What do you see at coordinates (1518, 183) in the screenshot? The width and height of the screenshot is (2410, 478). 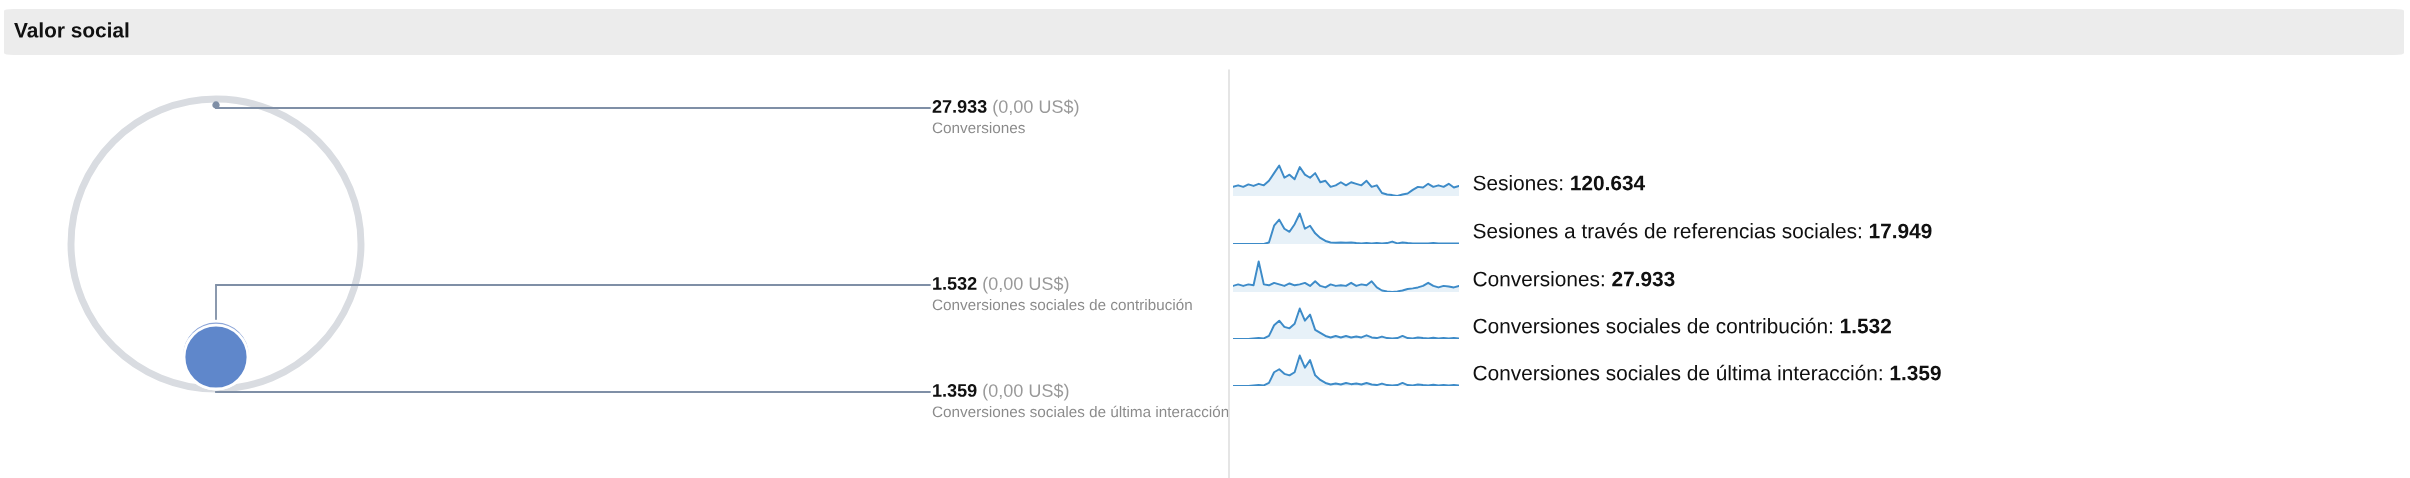 I see `series-label: Sesiones:` at bounding box center [1518, 183].